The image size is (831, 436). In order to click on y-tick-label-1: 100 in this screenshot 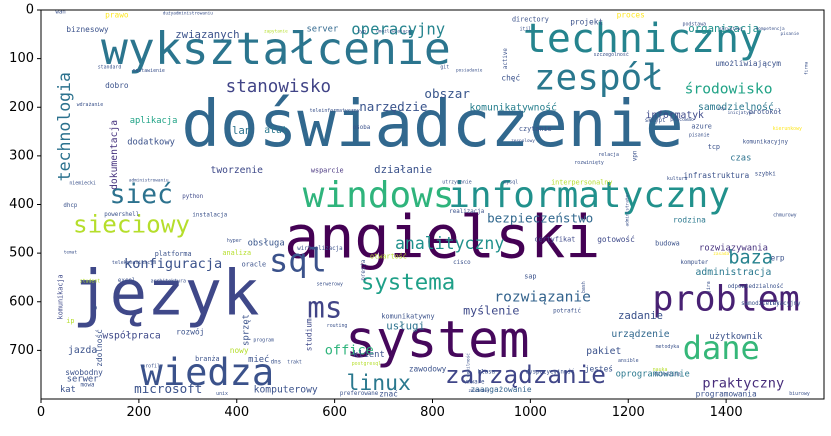, I will do `click(21, 58)`.